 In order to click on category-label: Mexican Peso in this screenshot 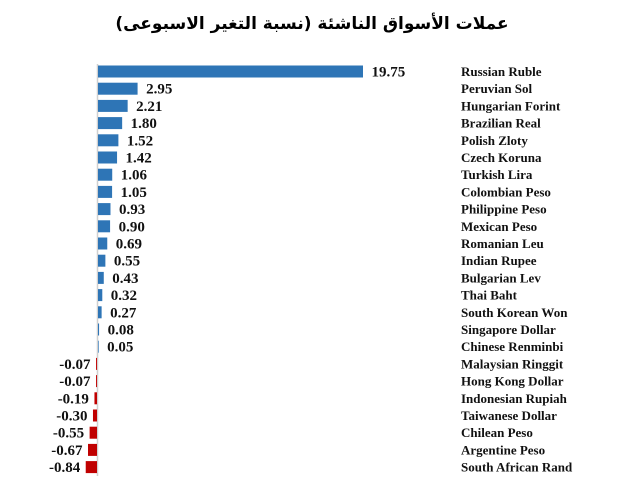, I will do `click(499, 226)`.